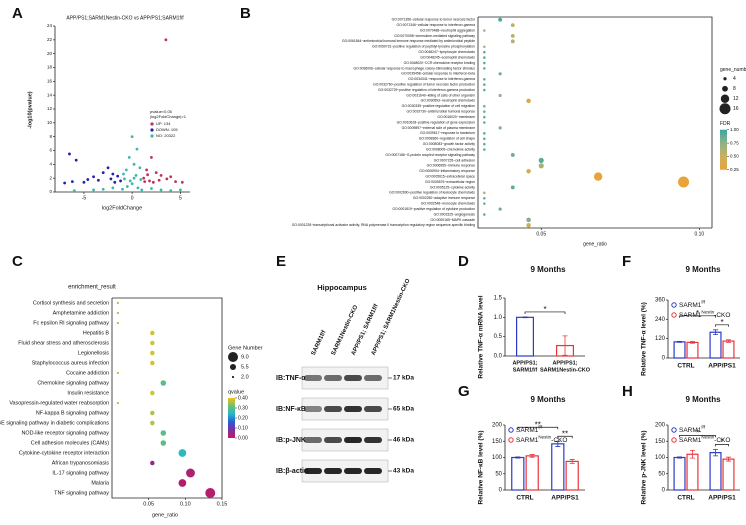 Image resolution: width=746 pixels, height=525 pixels. I want to click on category-label: GO:0005576~extracellular region, so click(450, 182).